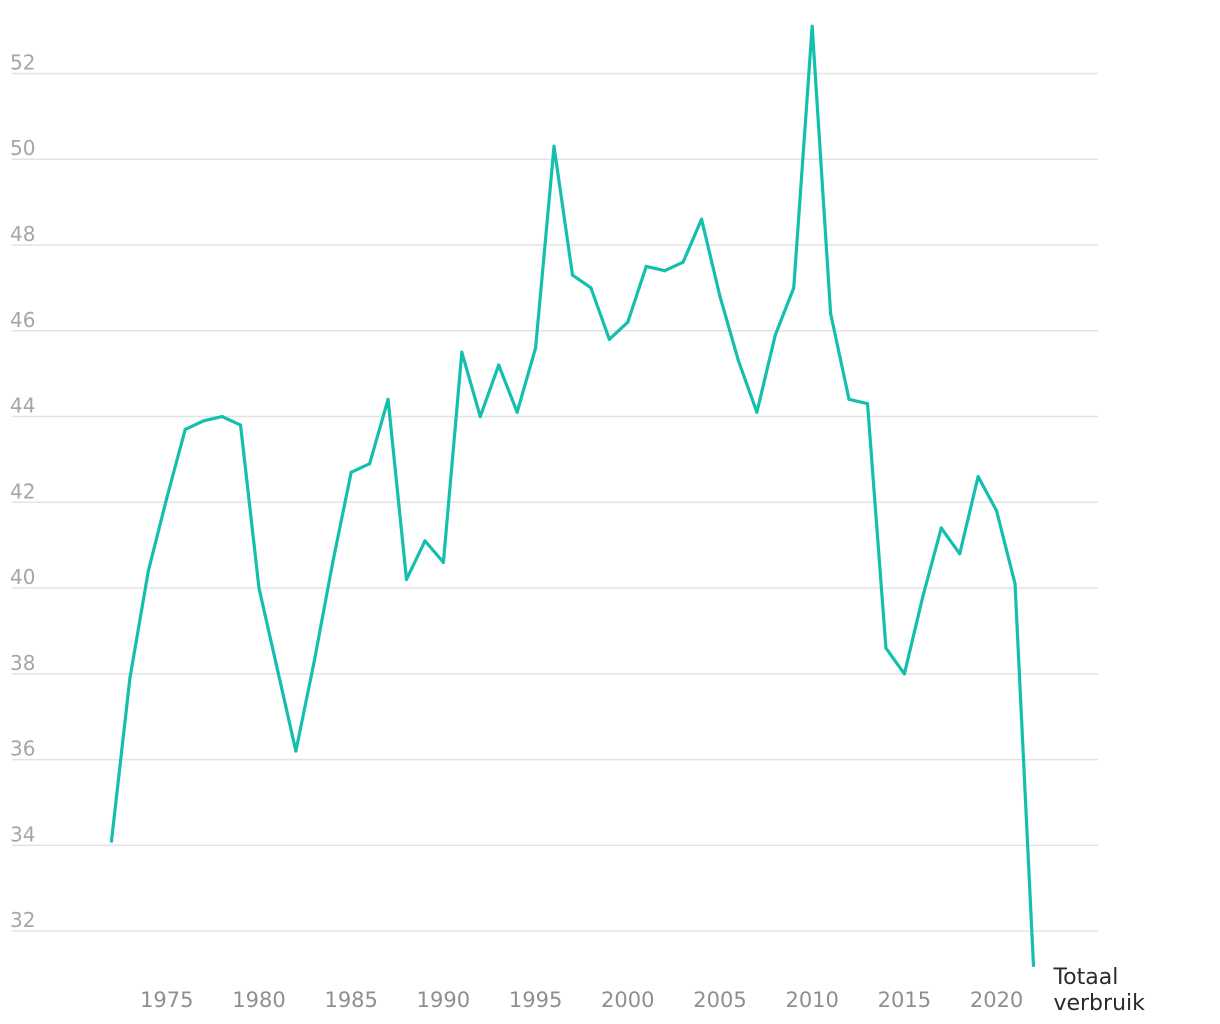  I want to click on data-point-2006, so click(738, 361).